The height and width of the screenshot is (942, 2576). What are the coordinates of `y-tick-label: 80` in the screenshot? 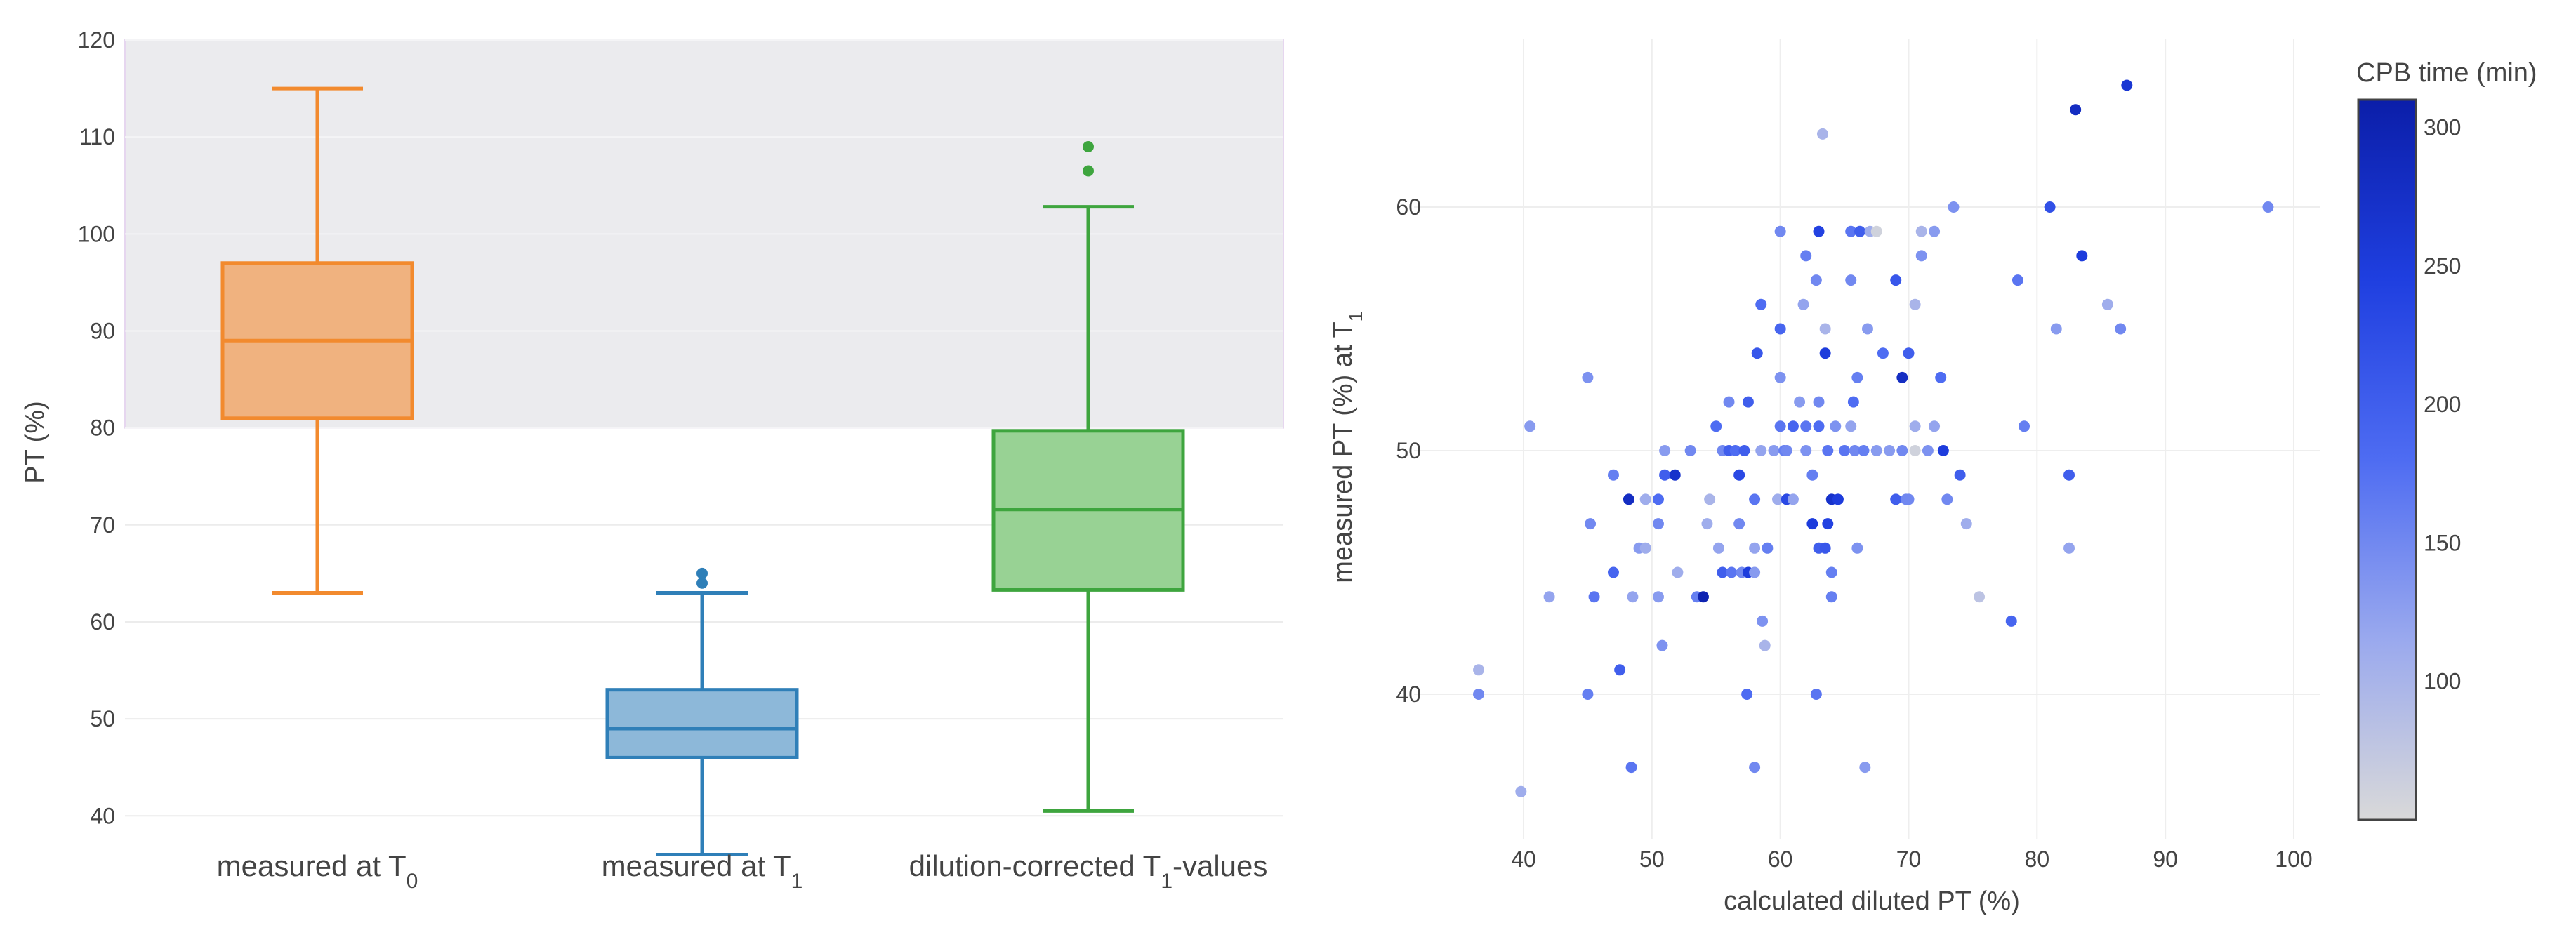 It's located at (103, 428).